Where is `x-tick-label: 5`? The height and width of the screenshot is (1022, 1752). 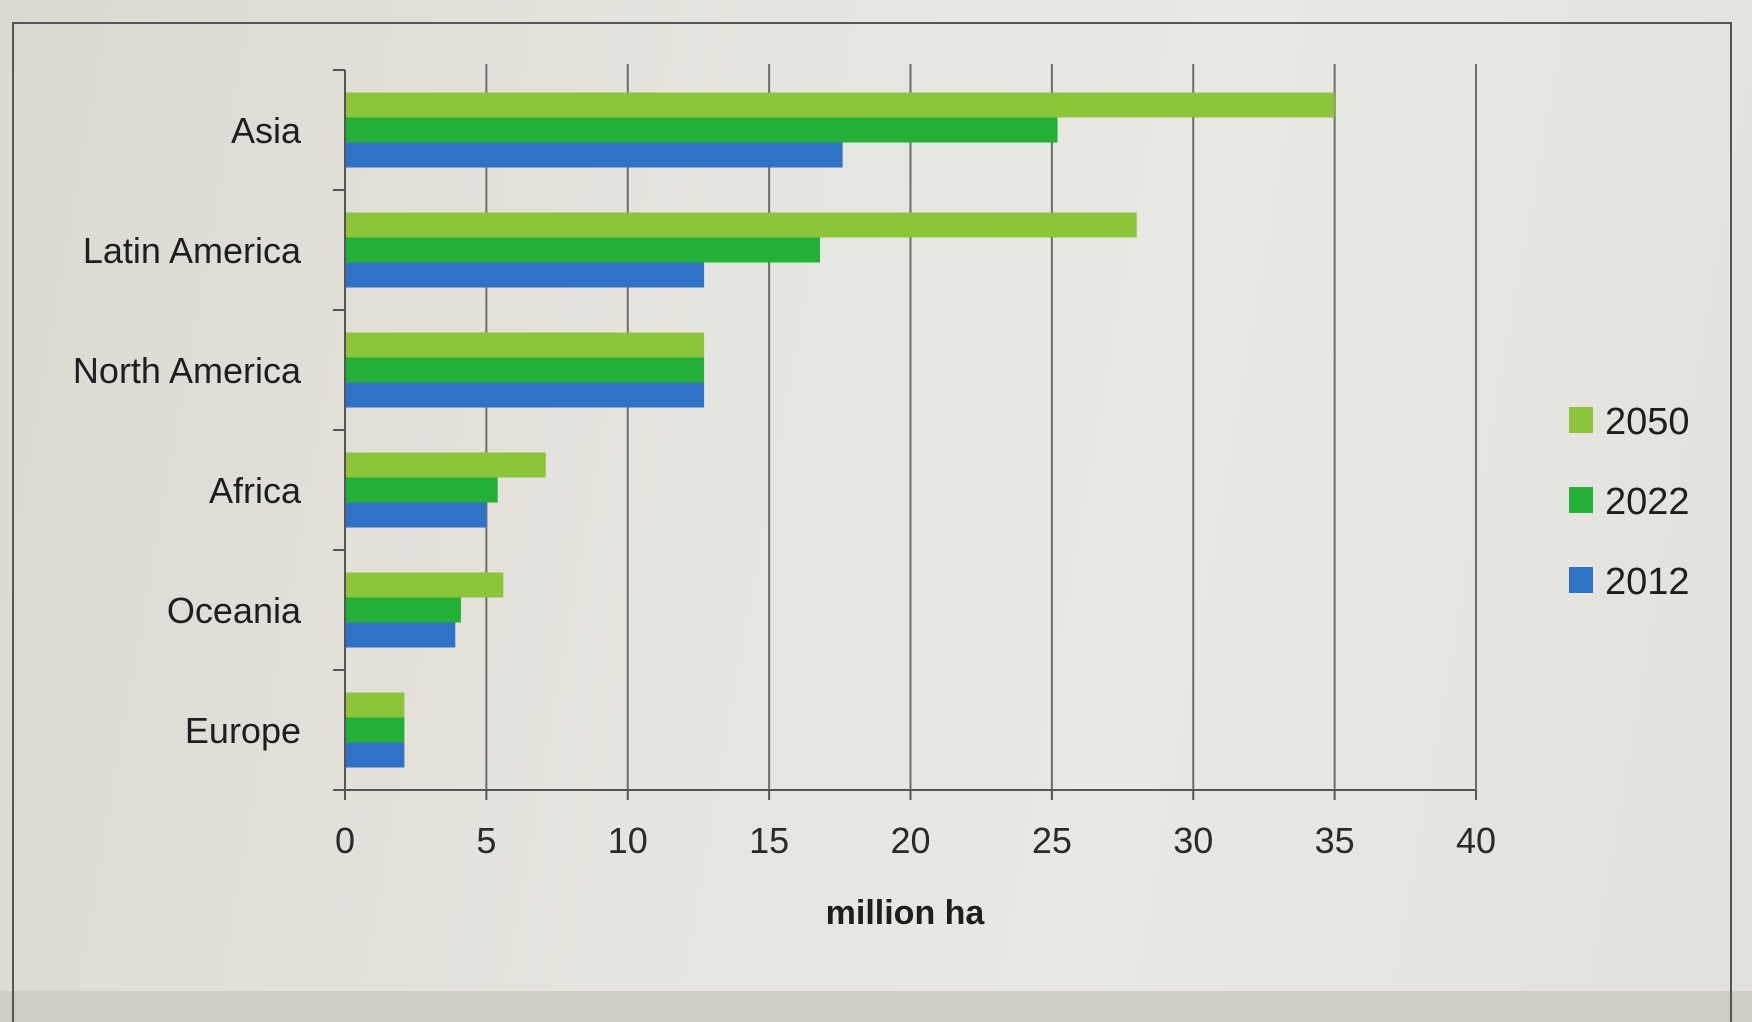
x-tick-label: 5 is located at coordinates (486, 840).